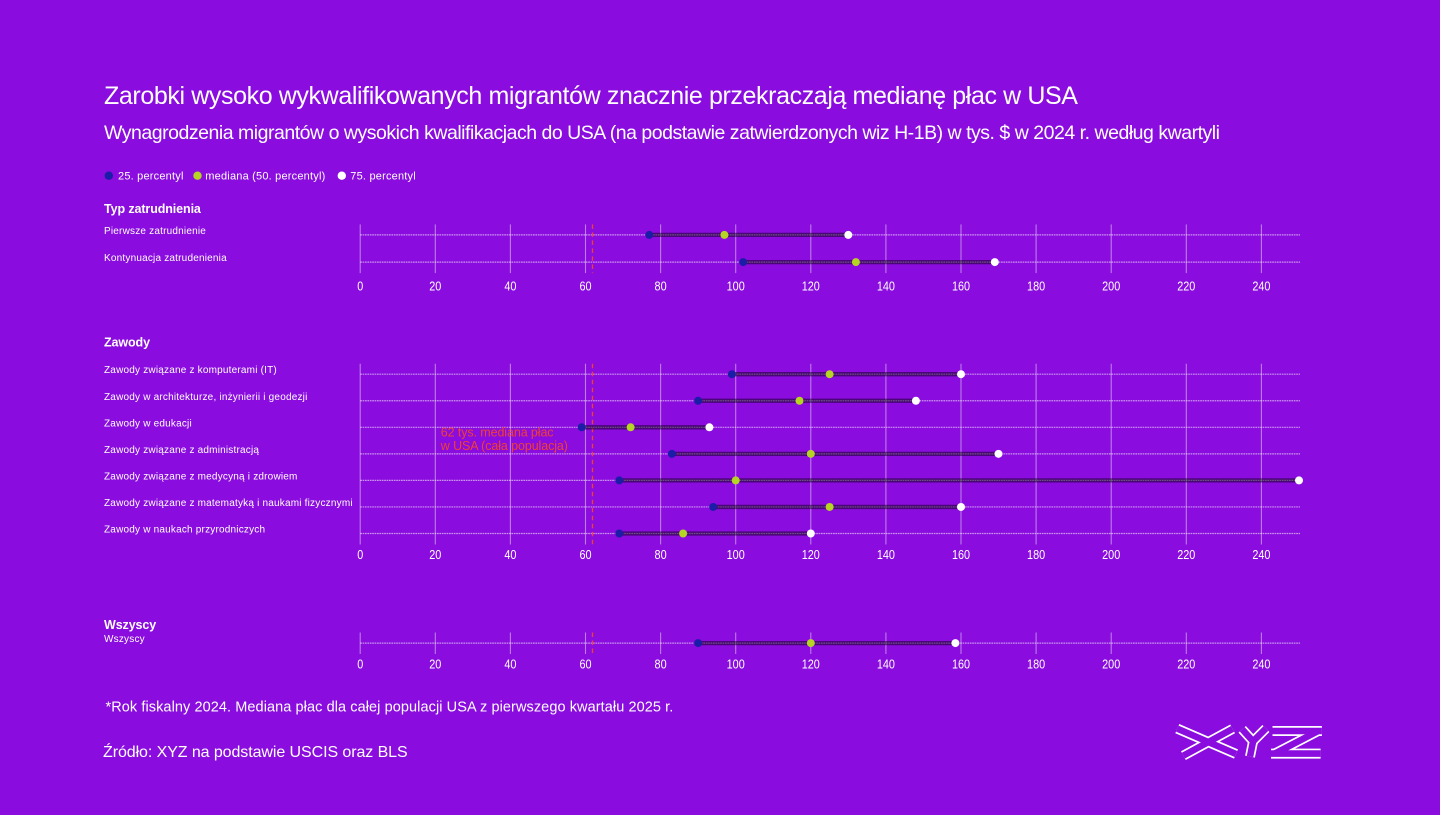 The height and width of the screenshot is (815, 1440). Describe the element at coordinates (201, 476) in the screenshot. I see `svg-text:Zawody związane z medycyną i z: Zawody związane z medycyną i zdrowiem` at that location.